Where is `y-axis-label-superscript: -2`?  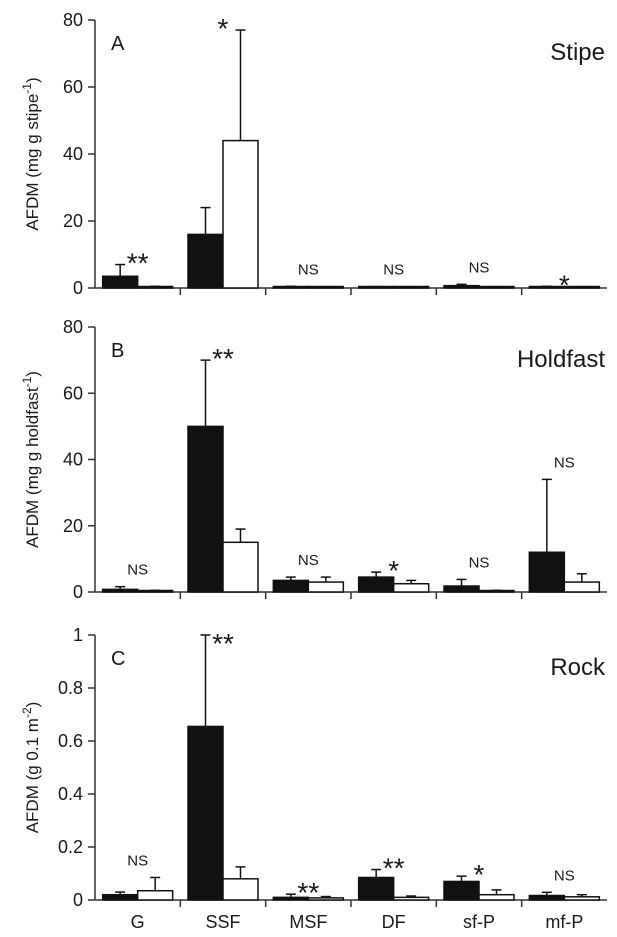
y-axis-label-superscript: -2 is located at coordinates (27, 712).